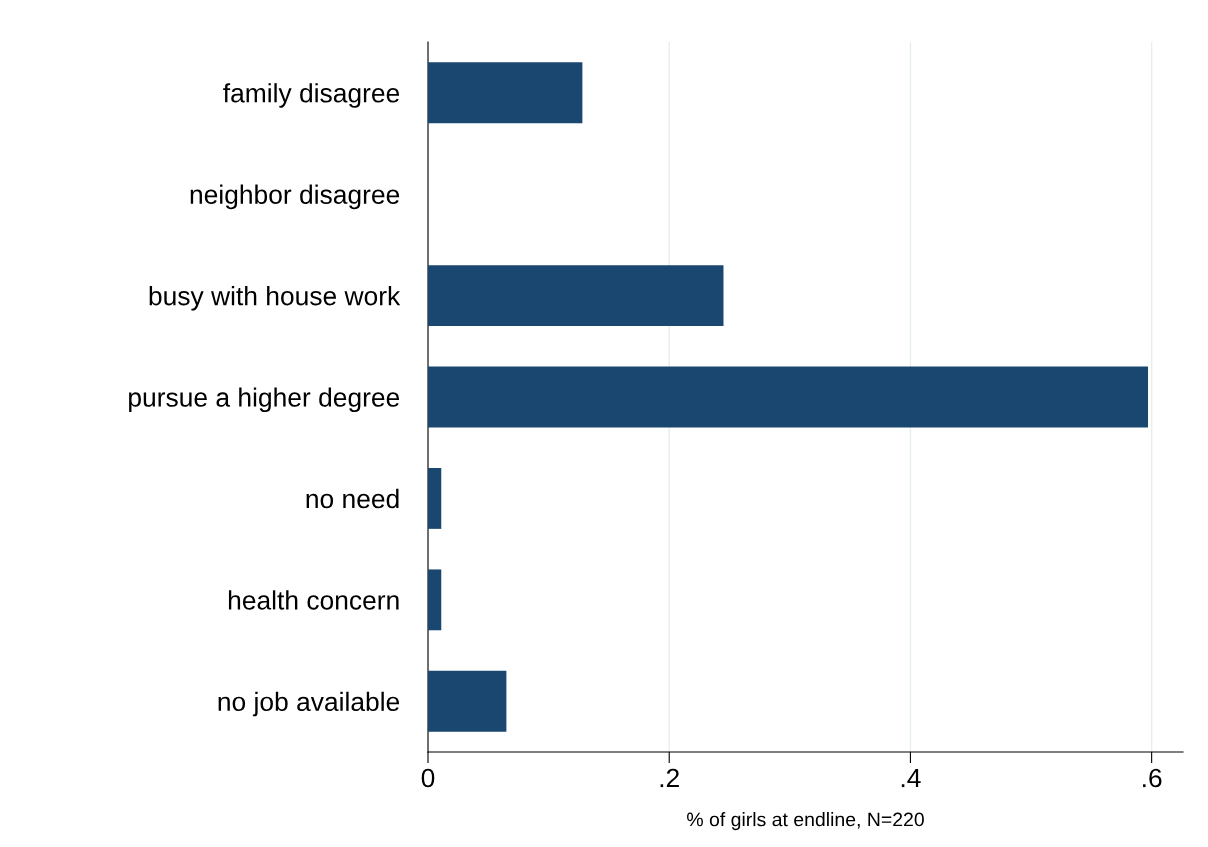 Image resolution: width=1208 pixels, height=847 pixels. Describe the element at coordinates (669, 778) in the screenshot. I see `x-tick-label: .2` at that location.